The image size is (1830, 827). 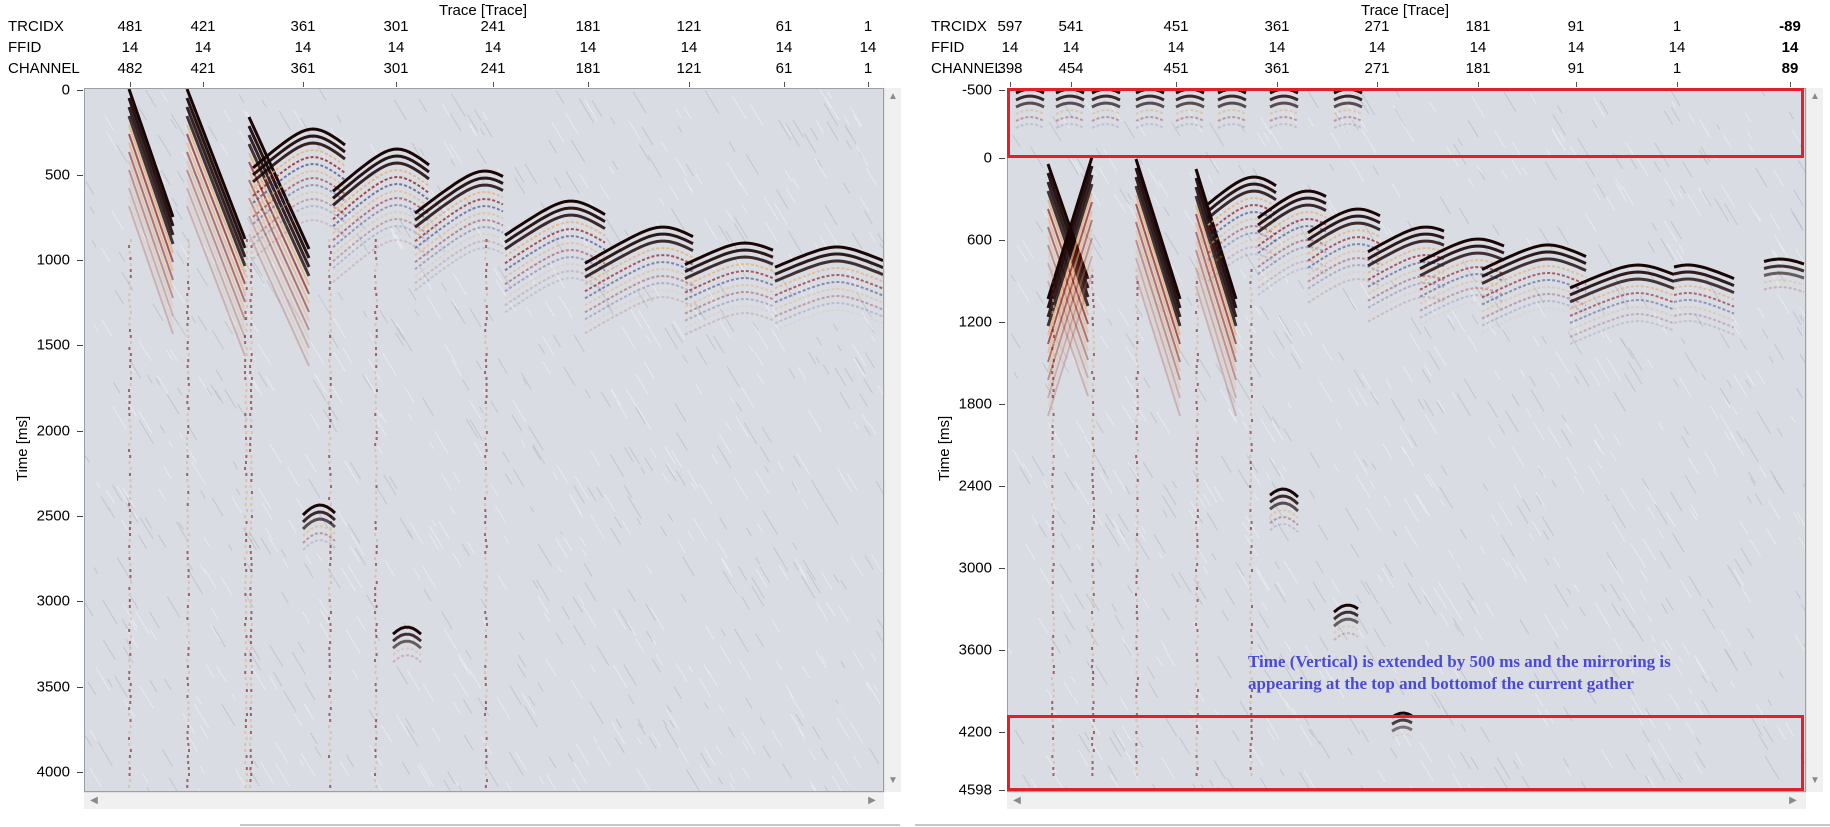 I want to click on header-channel-value: 482, so click(x=130, y=68).